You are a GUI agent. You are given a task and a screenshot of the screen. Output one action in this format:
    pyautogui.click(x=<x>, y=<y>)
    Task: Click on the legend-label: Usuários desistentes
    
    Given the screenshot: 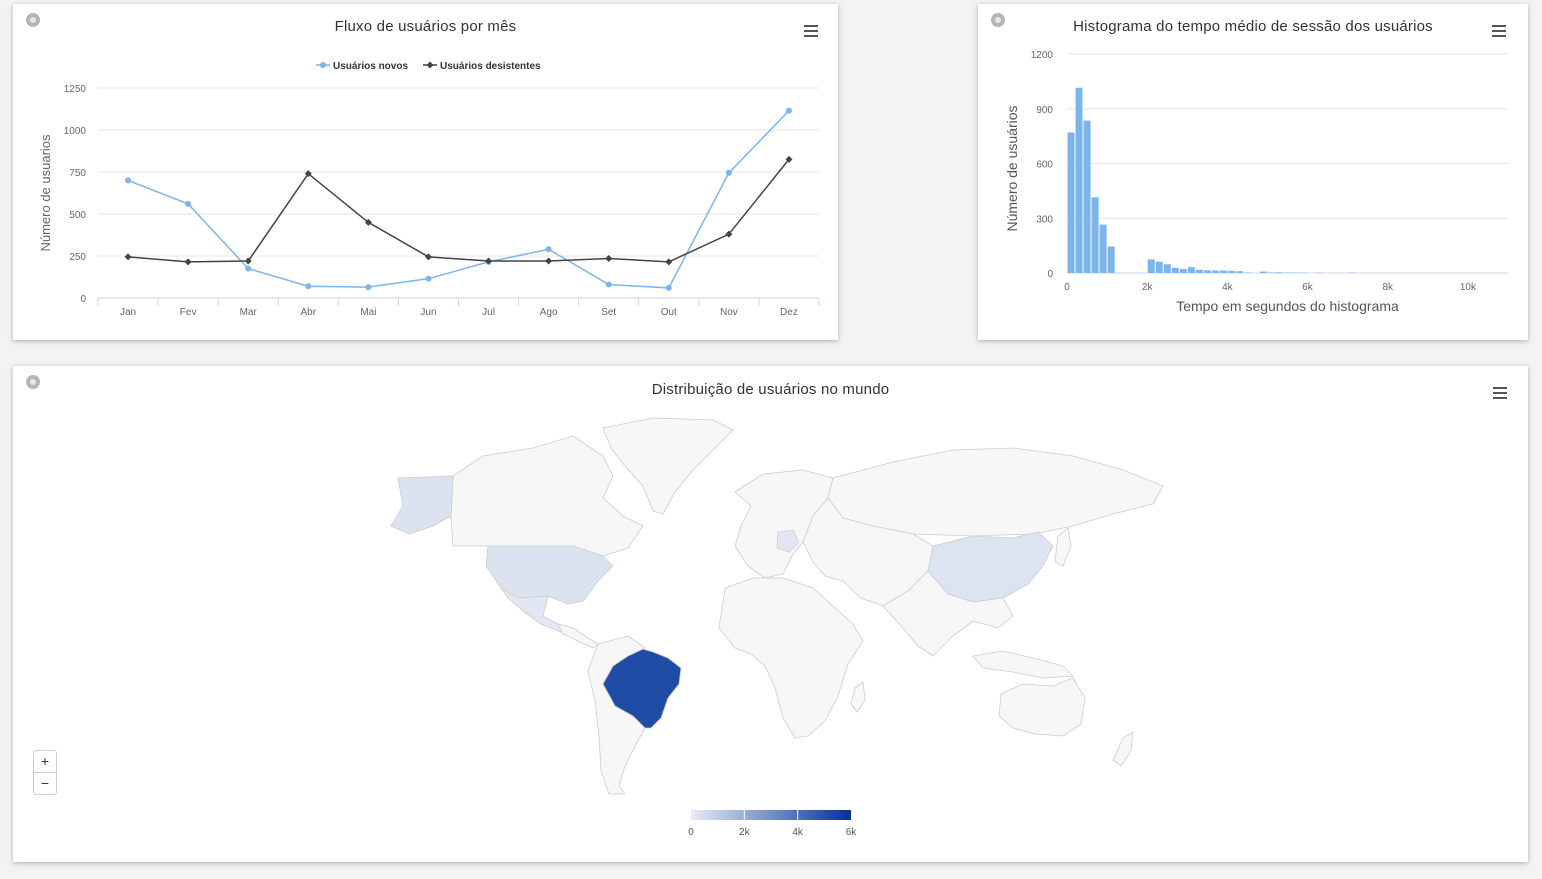 What is the action you would take?
    pyautogui.click(x=490, y=66)
    